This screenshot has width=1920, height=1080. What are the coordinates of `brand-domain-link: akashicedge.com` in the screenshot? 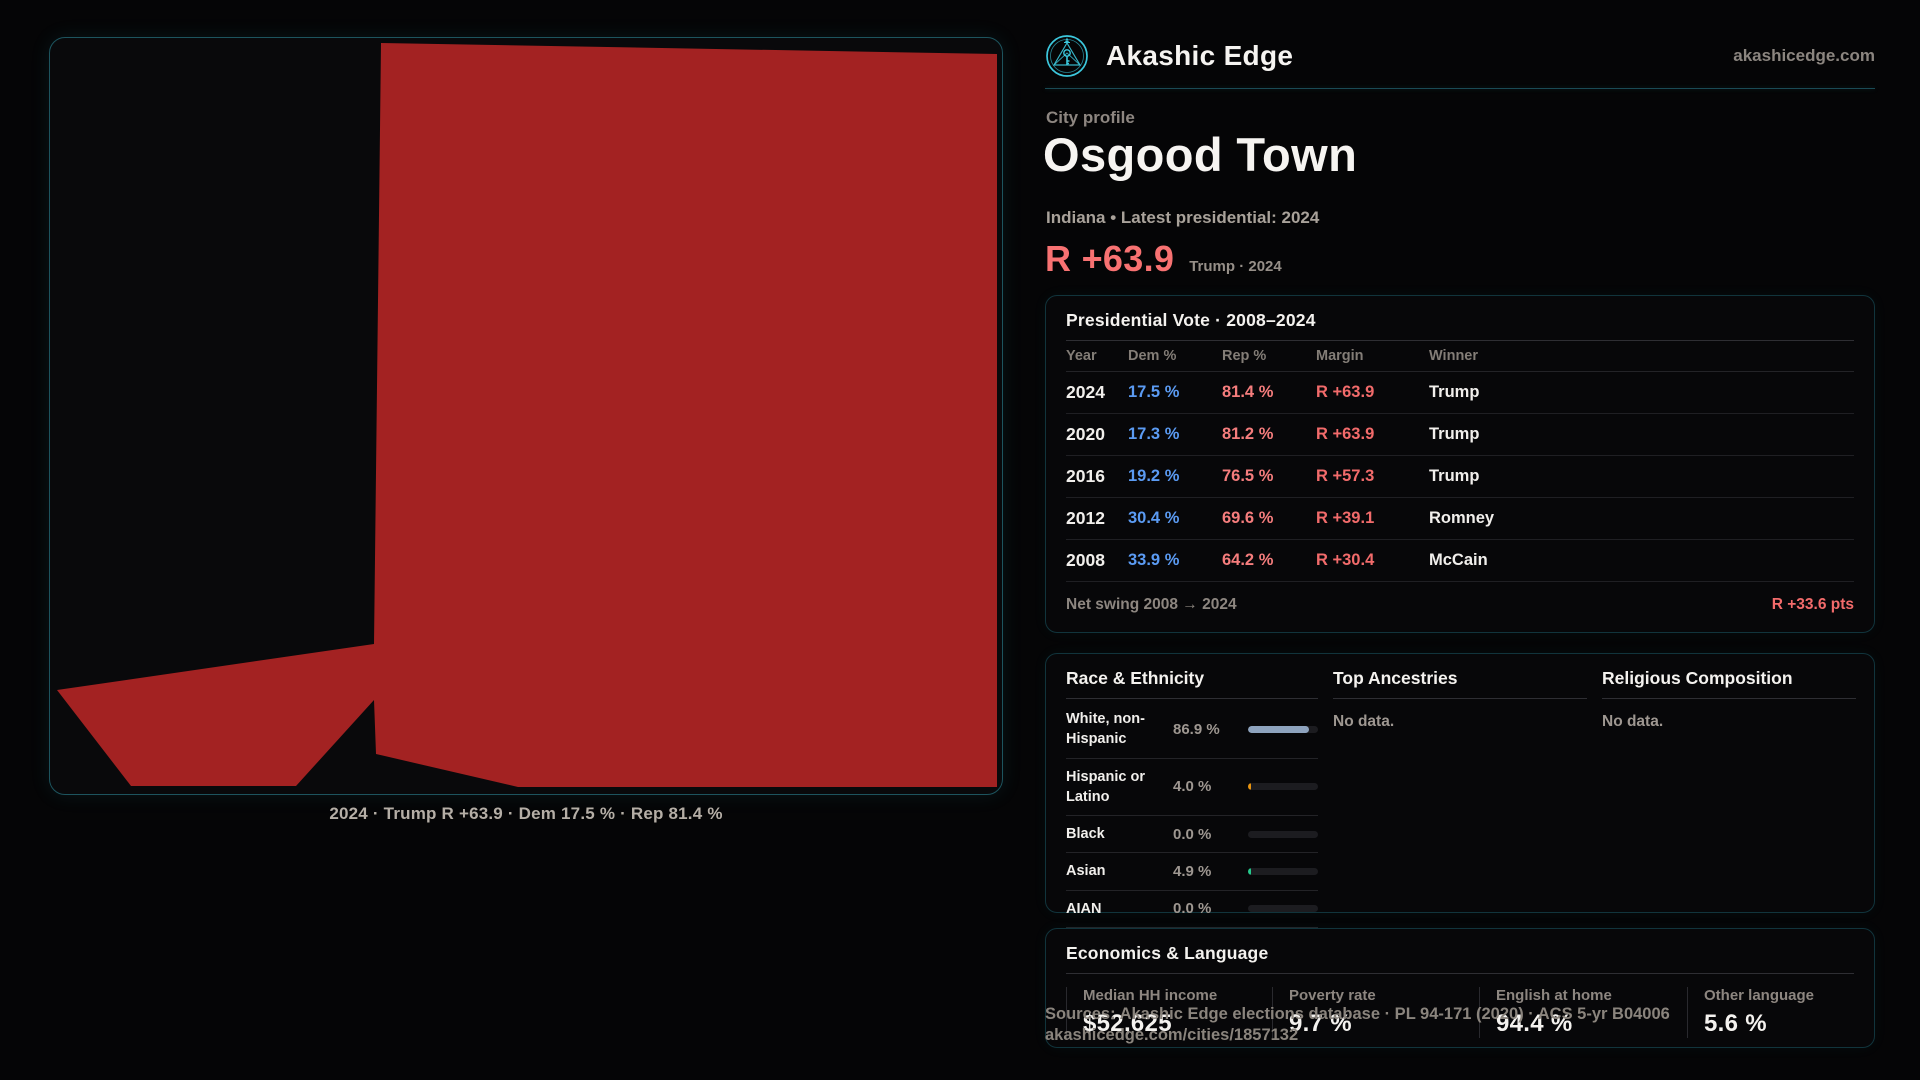 It's located at (1804, 55).